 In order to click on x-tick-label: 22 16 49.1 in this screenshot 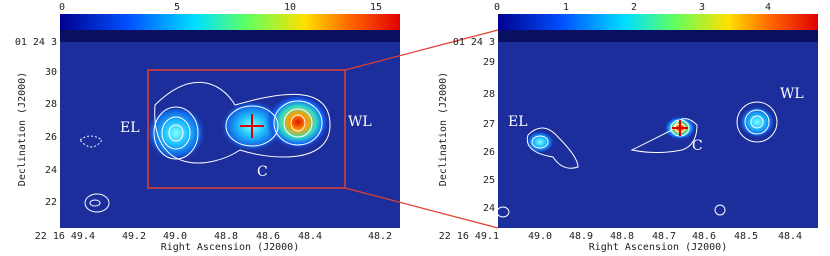, I will do `click(469, 236)`.